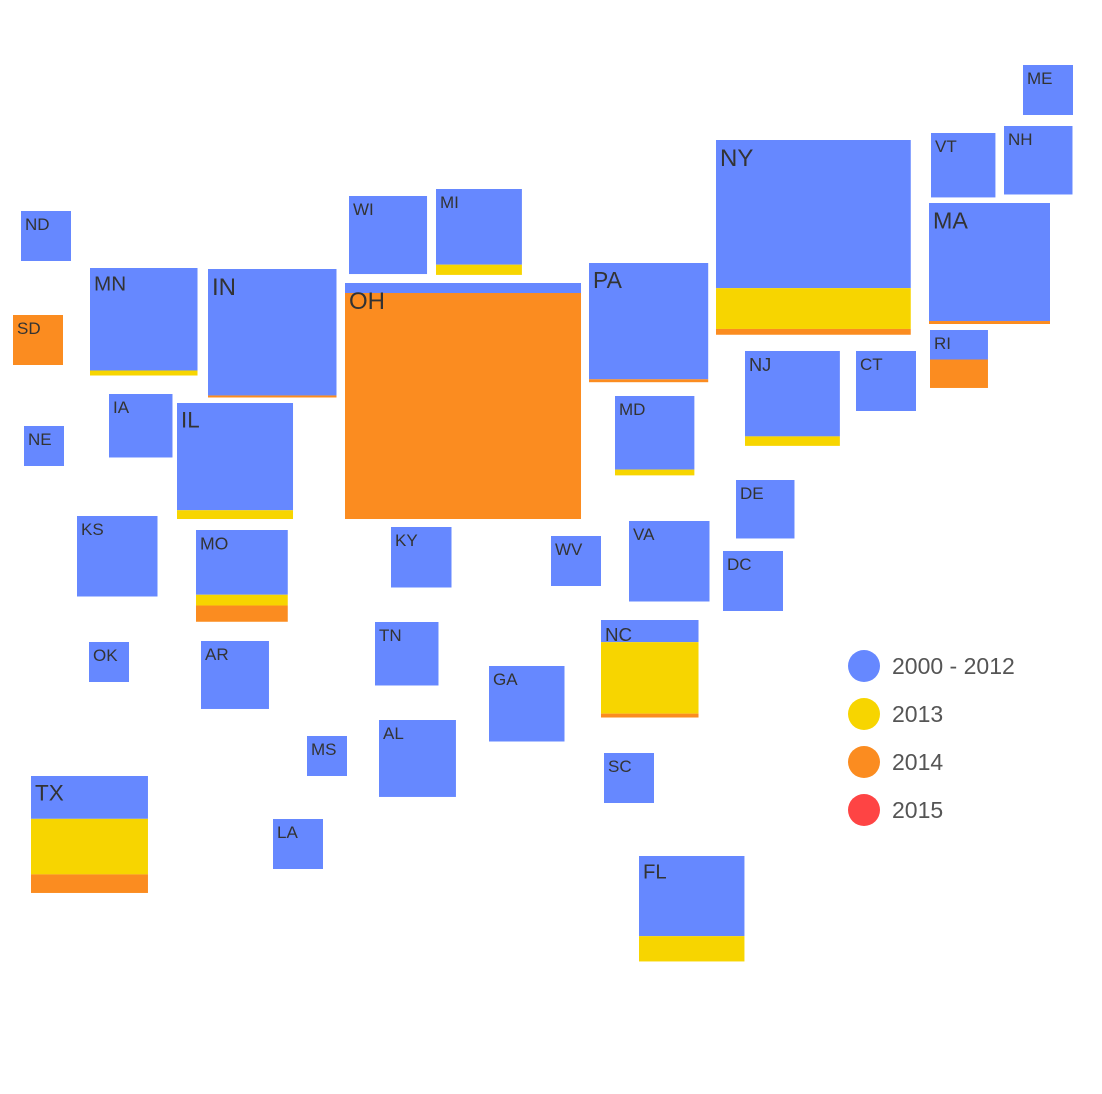 The height and width of the screenshot is (1094, 1102). I want to click on state-ms: MS, so click(327, 756).